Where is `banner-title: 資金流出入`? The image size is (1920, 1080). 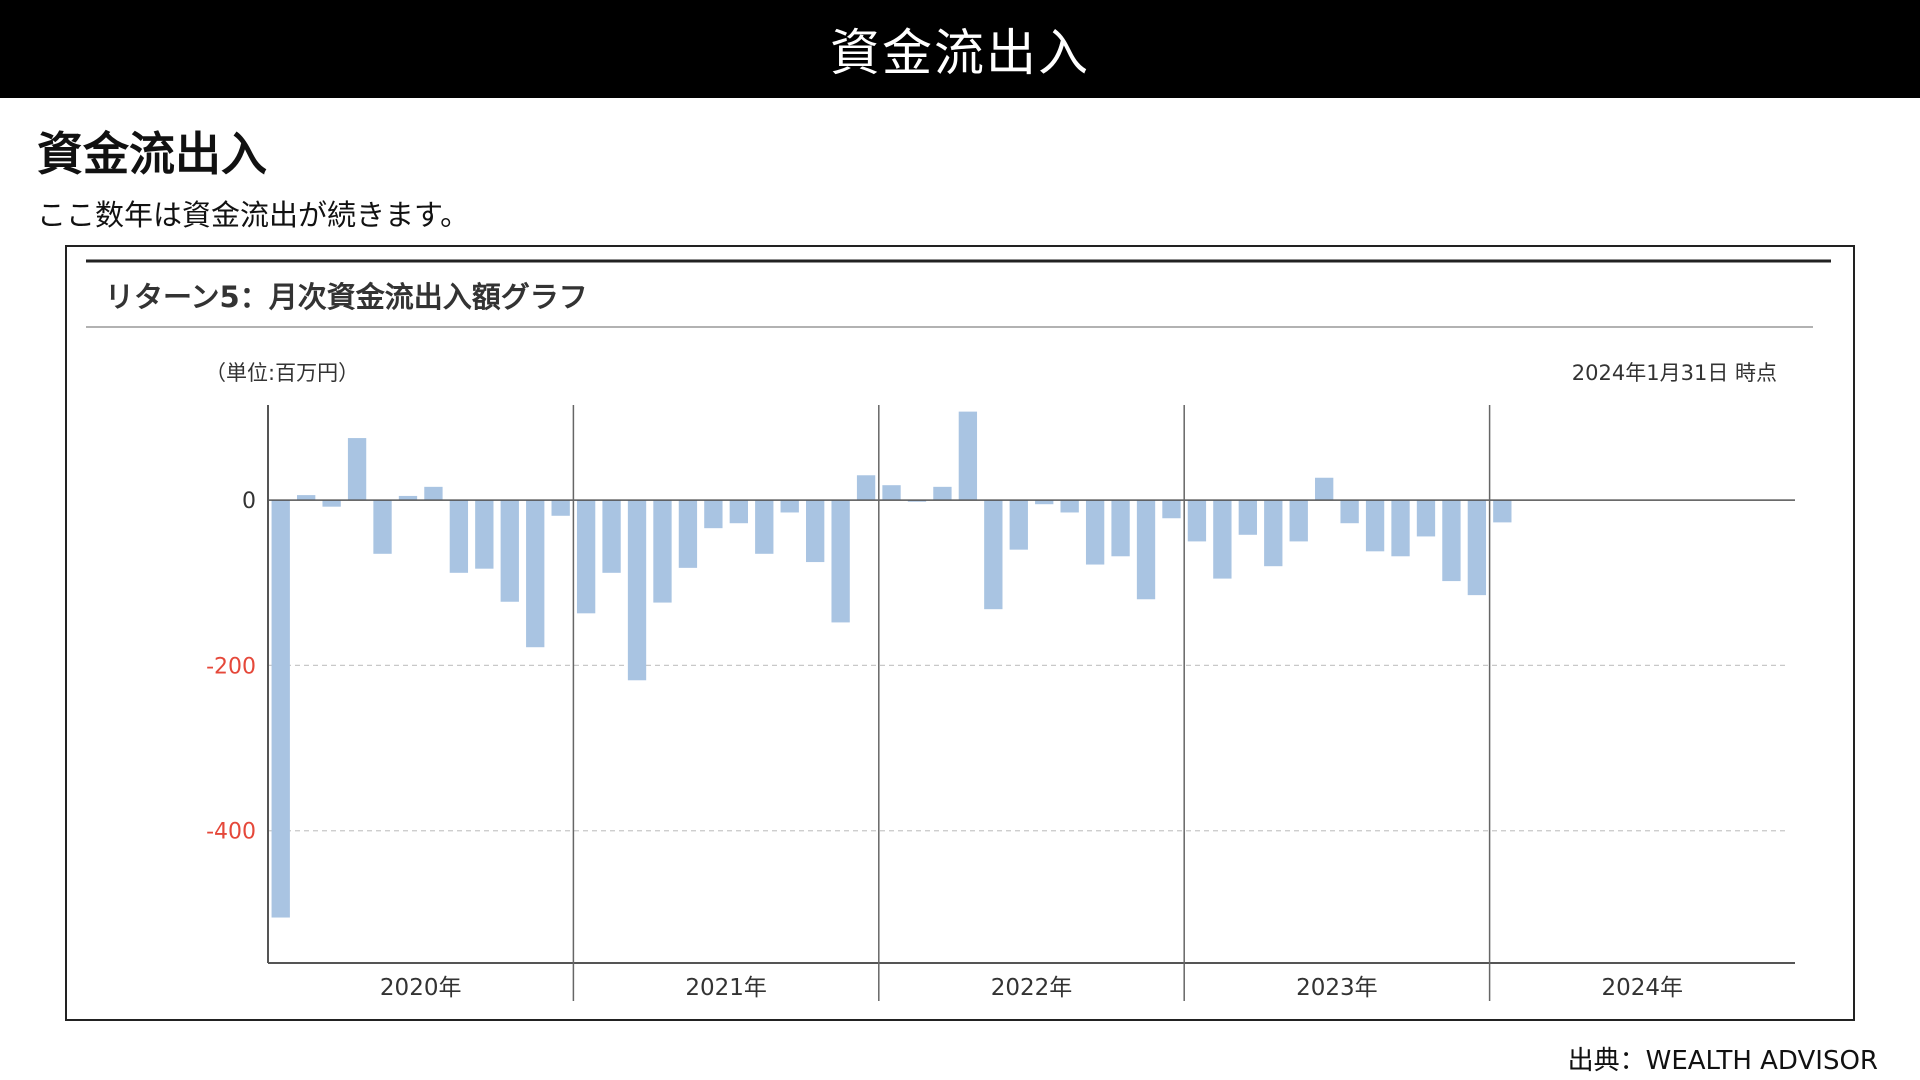
banner-title: 資金流出入 is located at coordinates (960, 49).